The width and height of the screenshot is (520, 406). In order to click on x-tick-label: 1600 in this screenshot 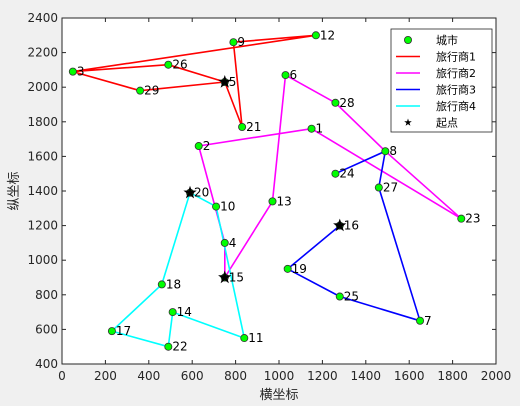, I will do `click(409, 376)`.